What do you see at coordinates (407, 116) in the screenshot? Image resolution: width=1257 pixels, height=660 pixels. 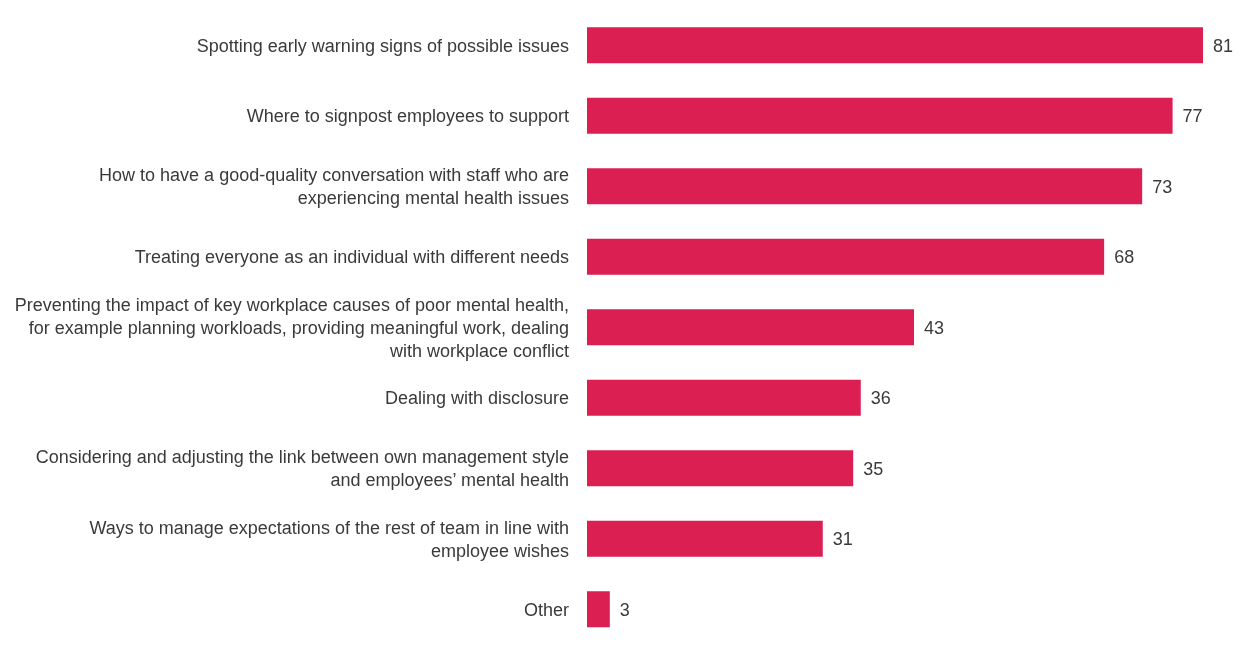 I see `y-tick-label: Where to signpost employees to support` at bounding box center [407, 116].